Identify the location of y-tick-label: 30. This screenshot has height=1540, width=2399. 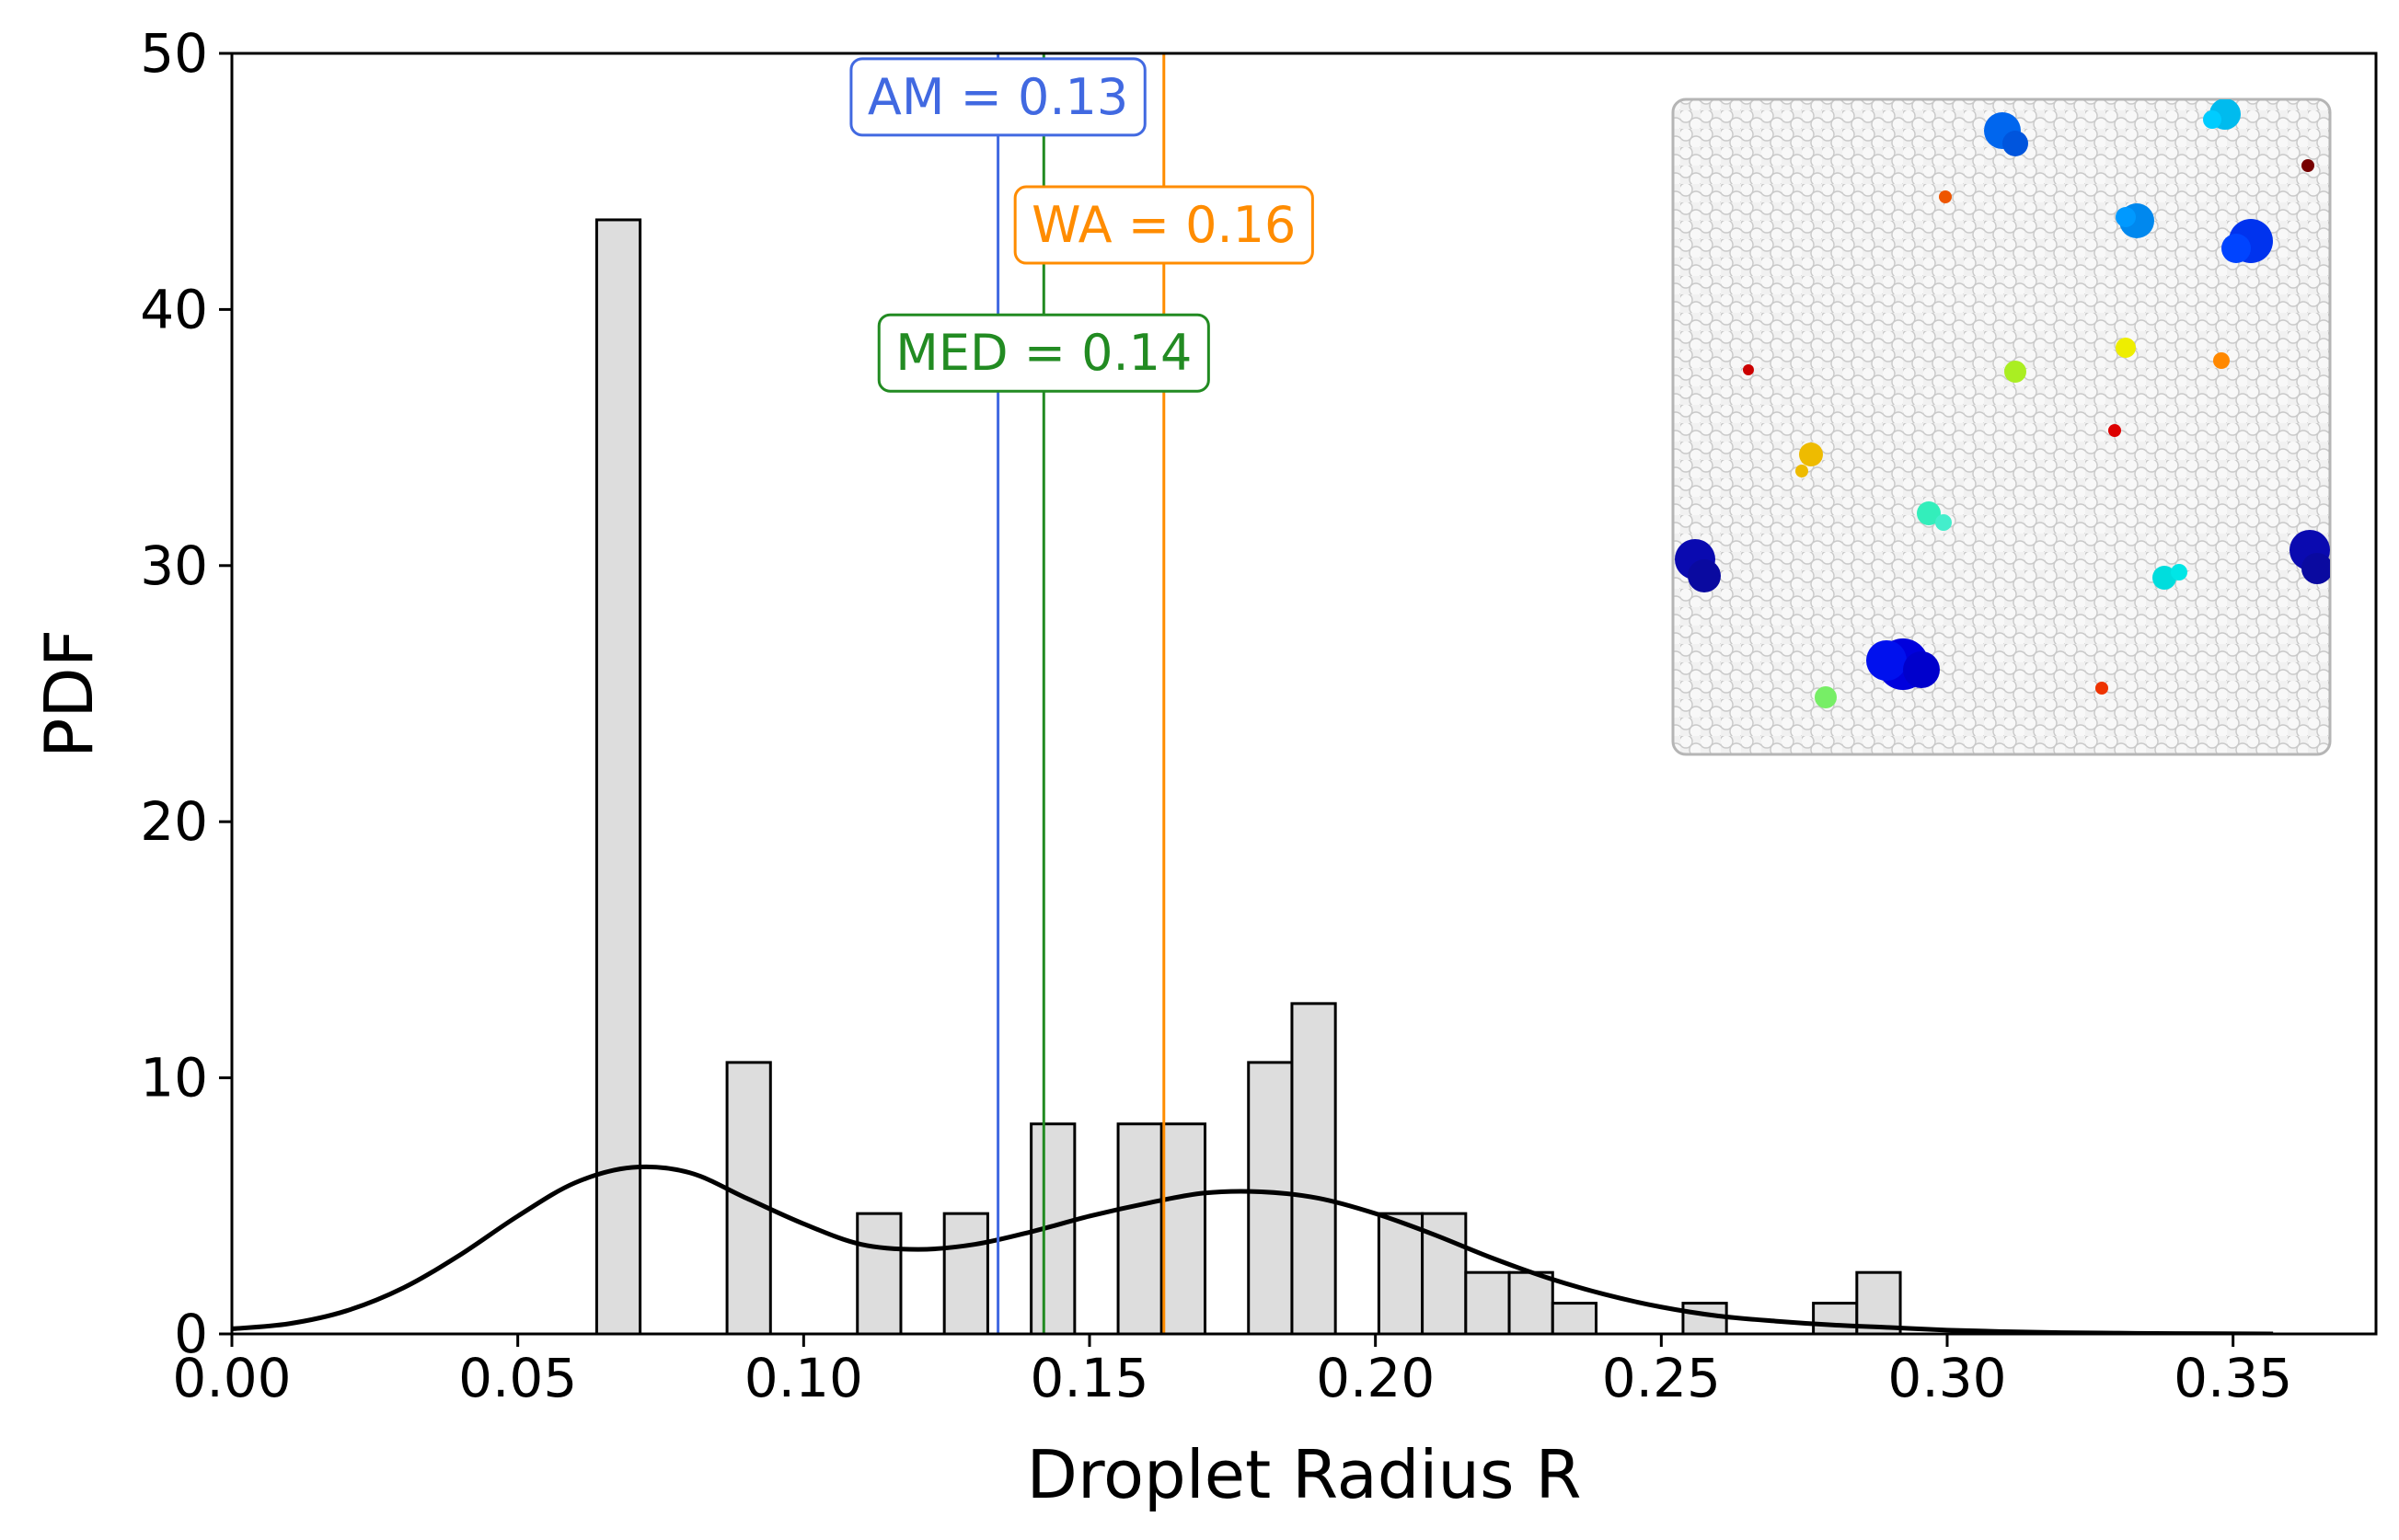
(174, 565).